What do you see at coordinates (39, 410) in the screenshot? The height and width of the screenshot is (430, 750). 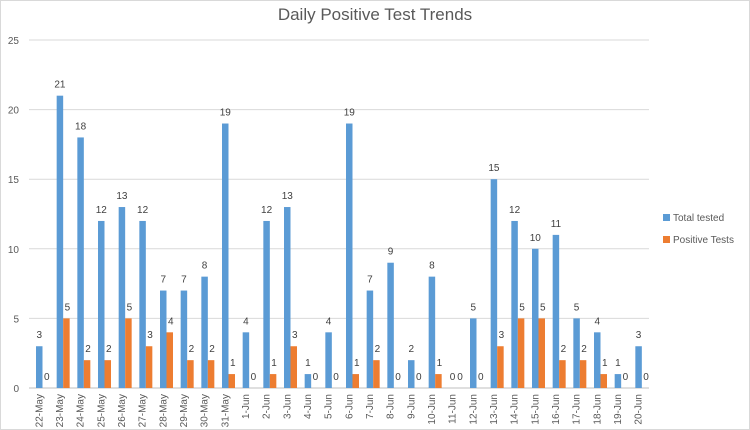 I see `x-tick-label: 22-May` at bounding box center [39, 410].